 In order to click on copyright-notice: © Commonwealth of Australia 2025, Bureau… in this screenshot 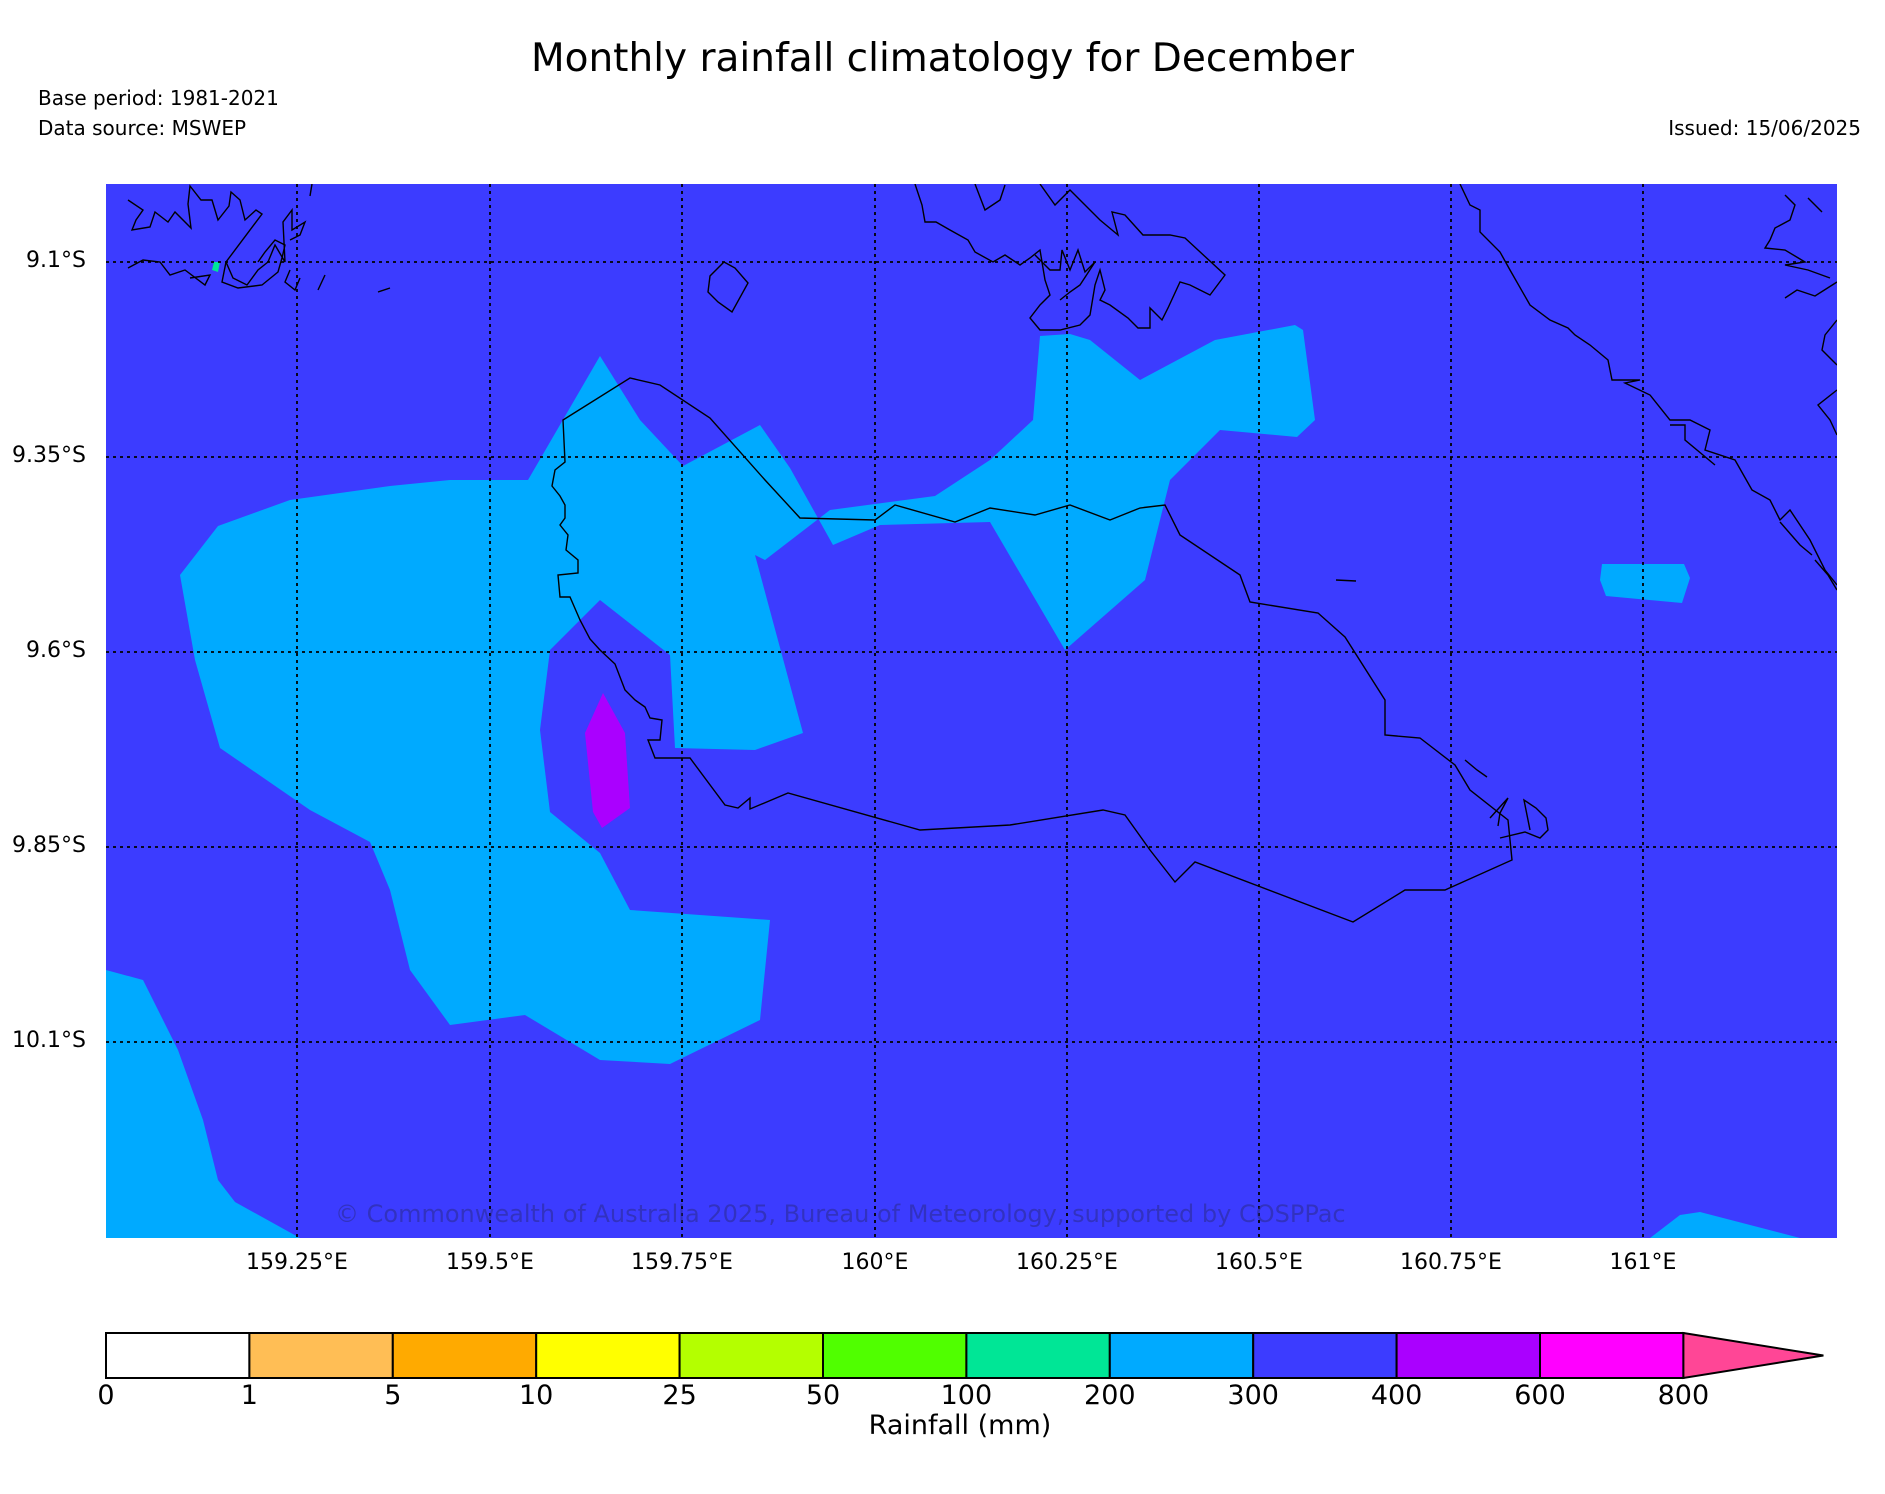, I will do `click(840, 1214)`.